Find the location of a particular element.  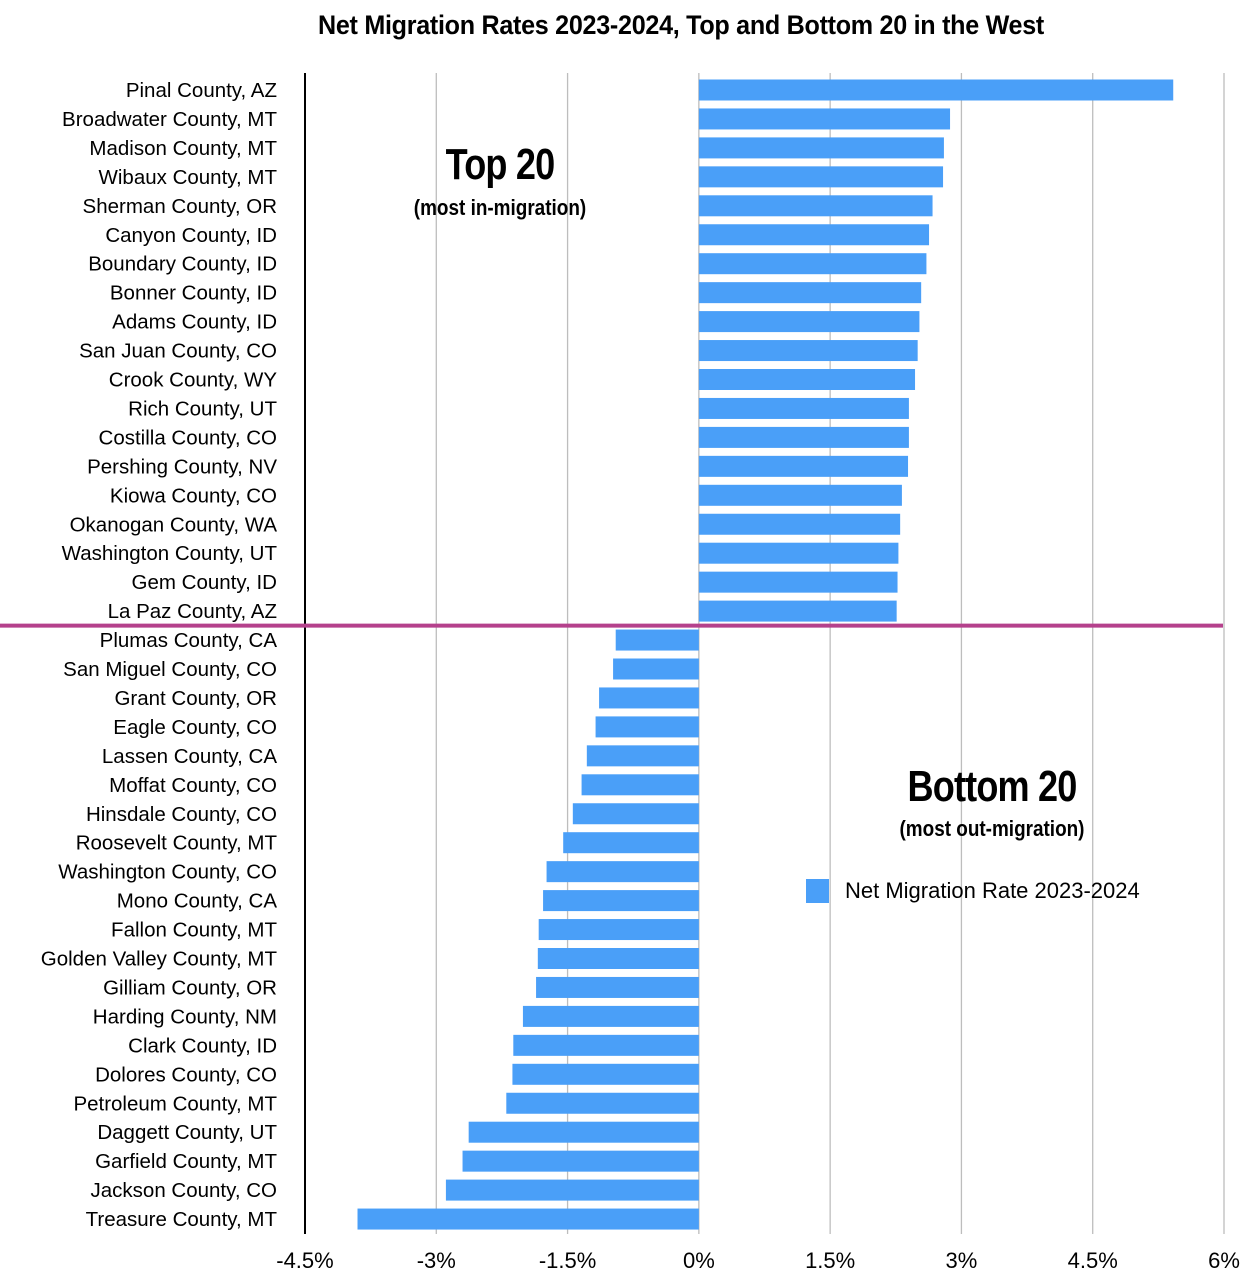

category-label: Mono County, CA is located at coordinates (197, 901).